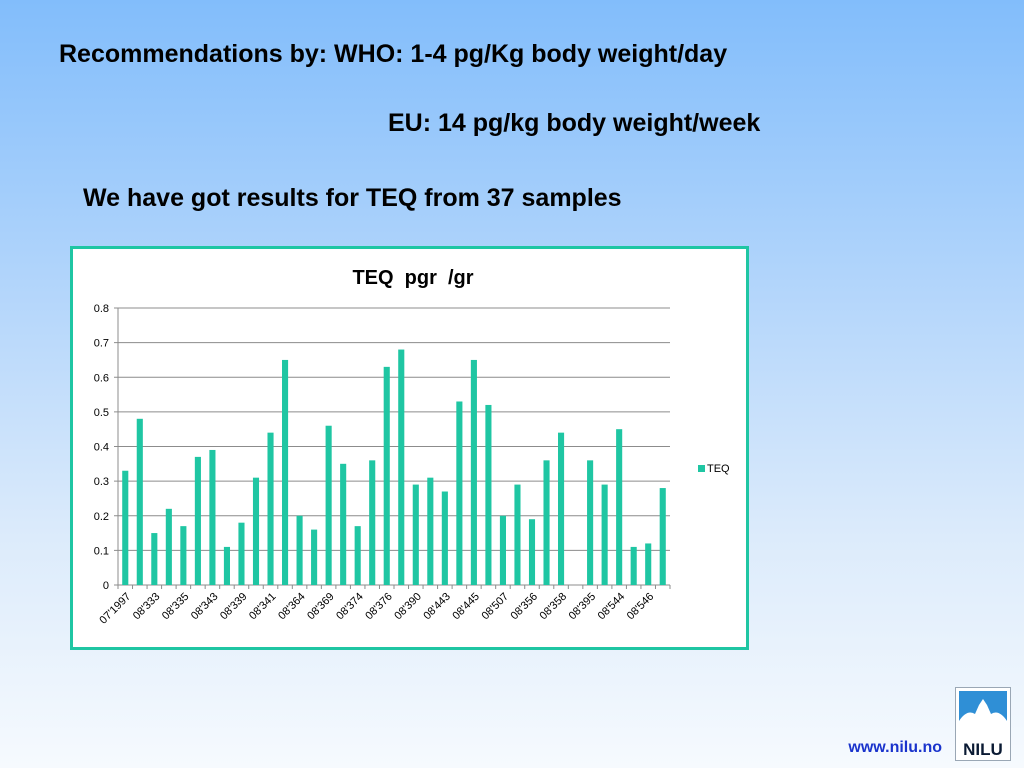  I want to click on x-tick-label: 07'1997, so click(115, 609).